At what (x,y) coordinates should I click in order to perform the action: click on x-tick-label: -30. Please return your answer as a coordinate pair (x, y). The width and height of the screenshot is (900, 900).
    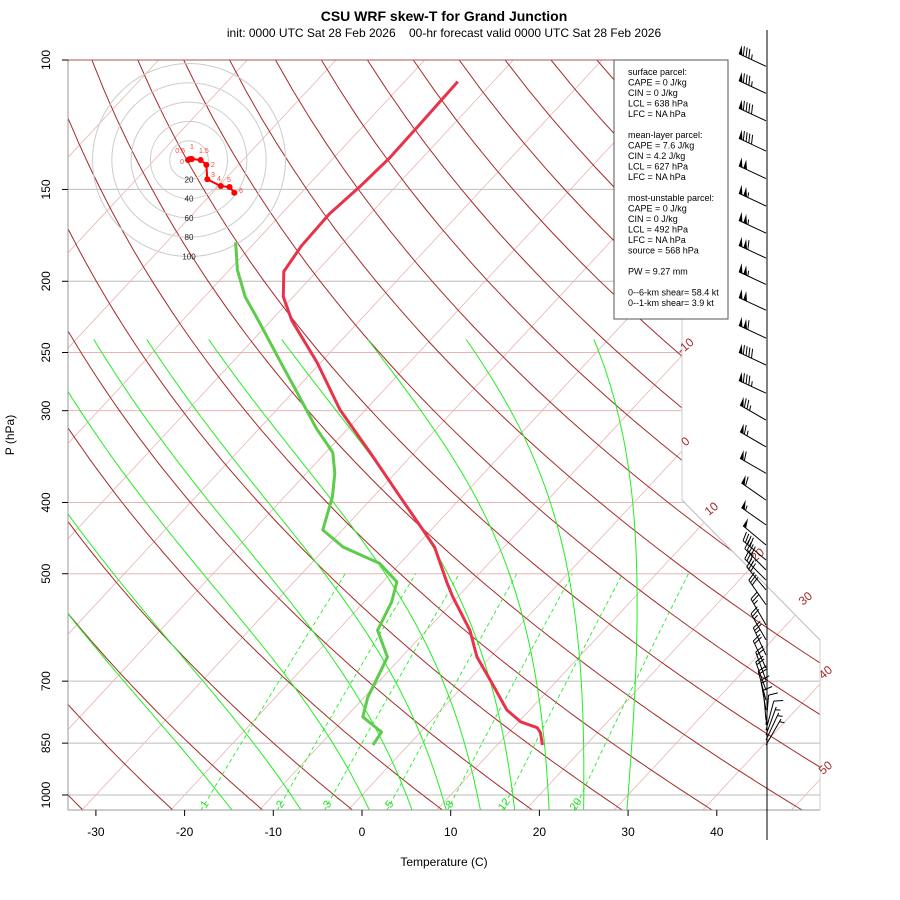
    Looking at the image, I should click on (96, 832).